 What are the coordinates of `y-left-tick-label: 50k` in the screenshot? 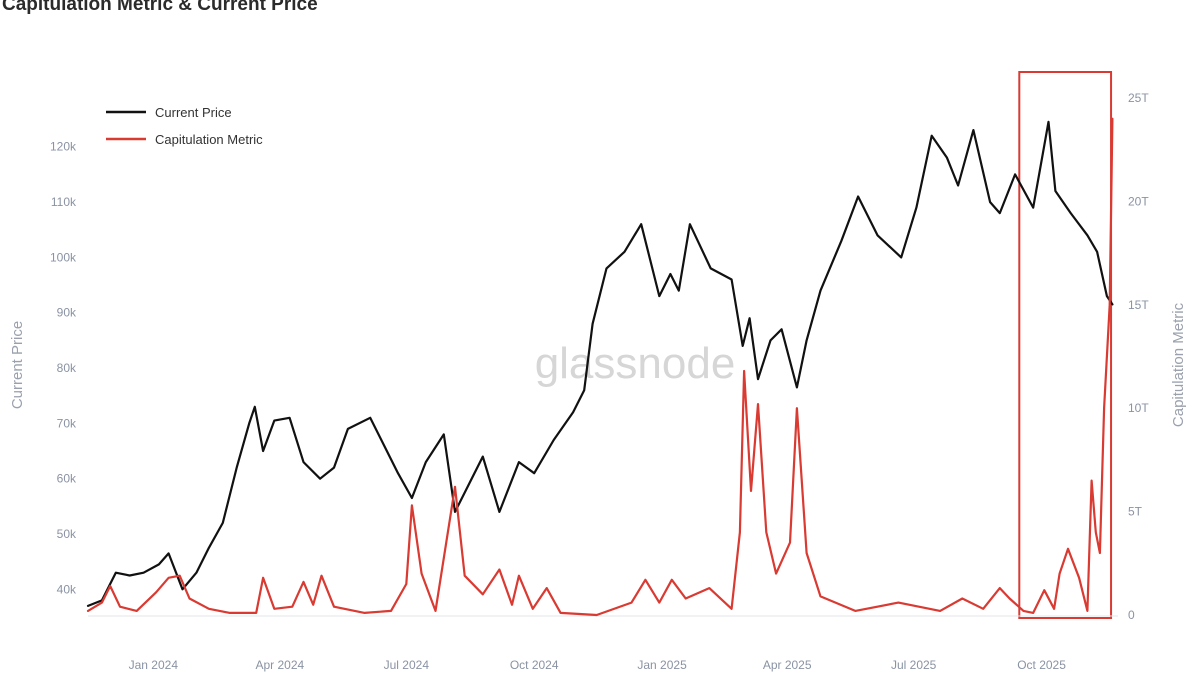 It's located at (67, 534).